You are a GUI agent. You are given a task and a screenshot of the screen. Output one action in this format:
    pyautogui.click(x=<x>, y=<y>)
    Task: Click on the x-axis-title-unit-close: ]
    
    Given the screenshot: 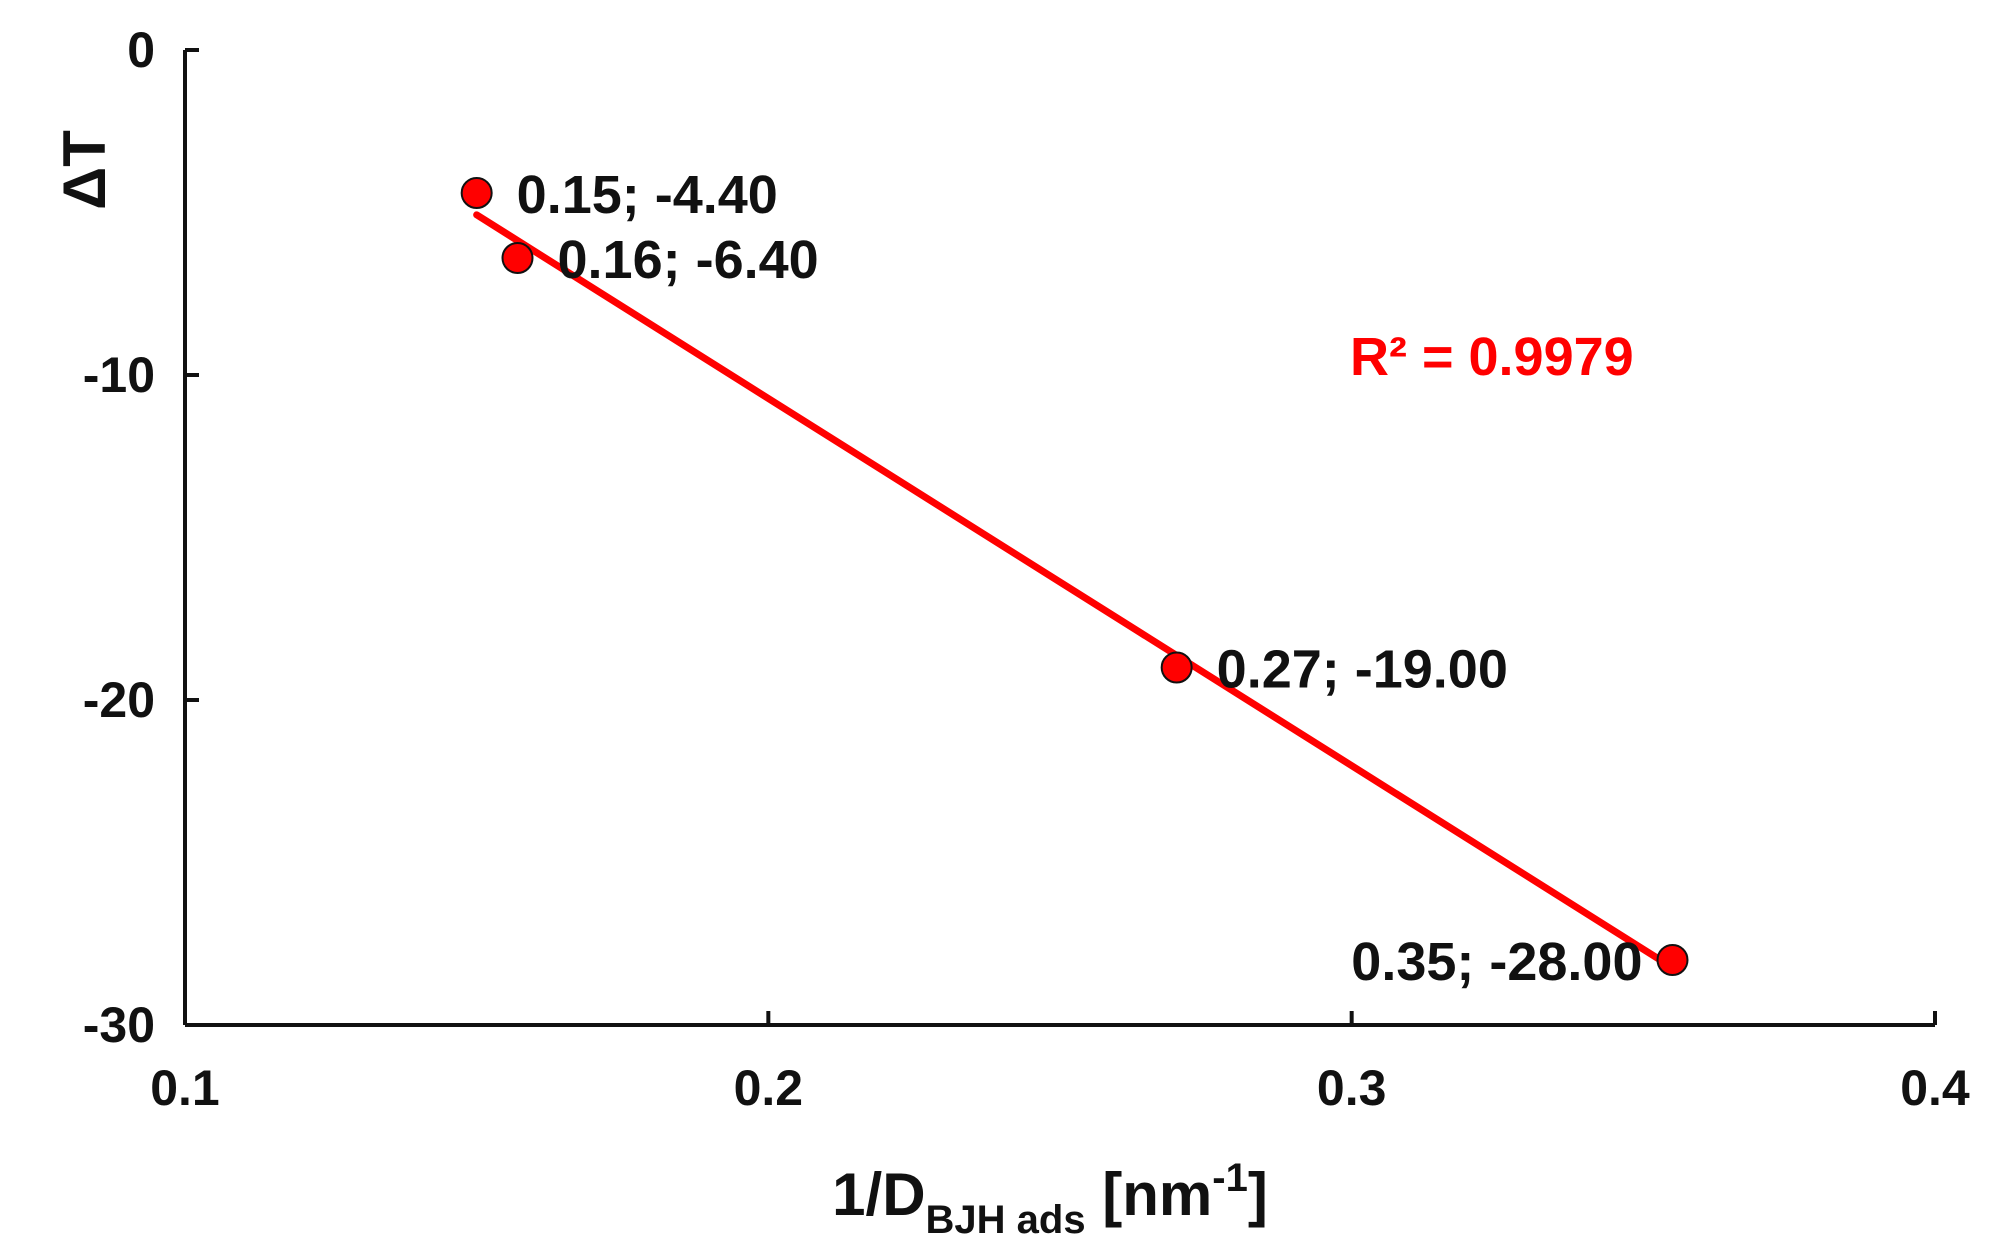 What is the action you would take?
    pyautogui.click(x=1258, y=1194)
    